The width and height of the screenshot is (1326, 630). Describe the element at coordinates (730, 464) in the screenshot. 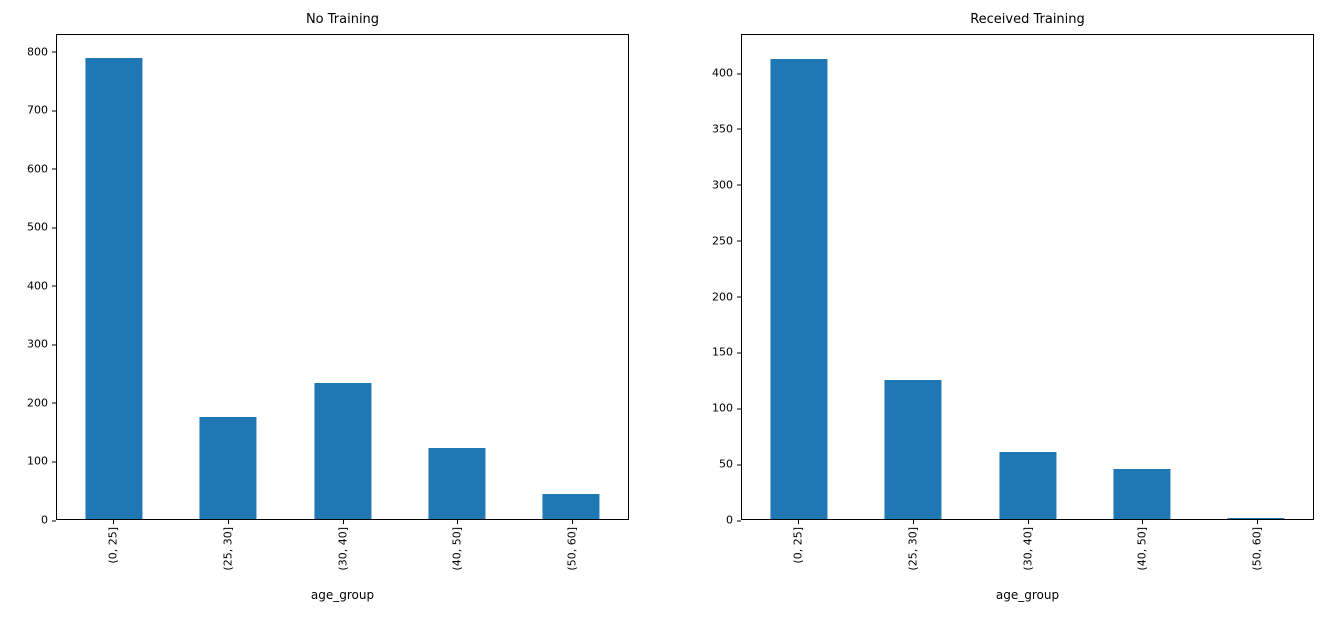

I see `y-tick-label: 50` at that location.